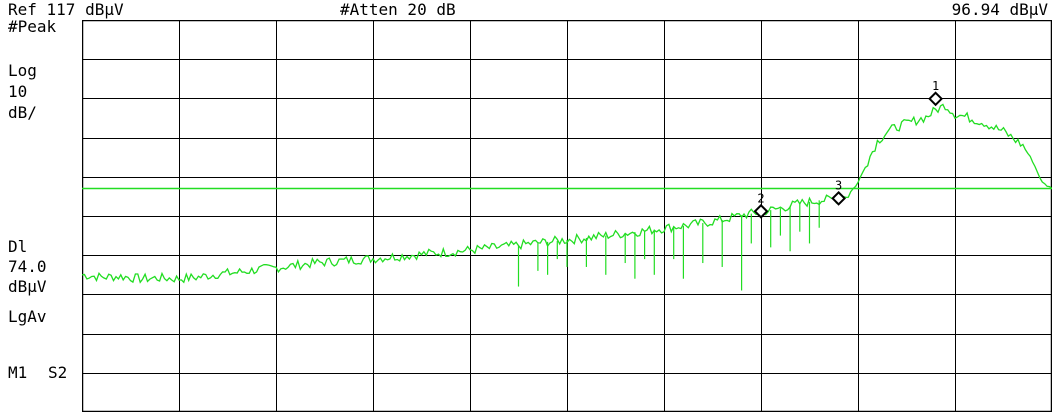  Describe the element at coordinates (398, 9) in the screenshot. I see `attenuation-label: #Atten 20 dB` at that location.